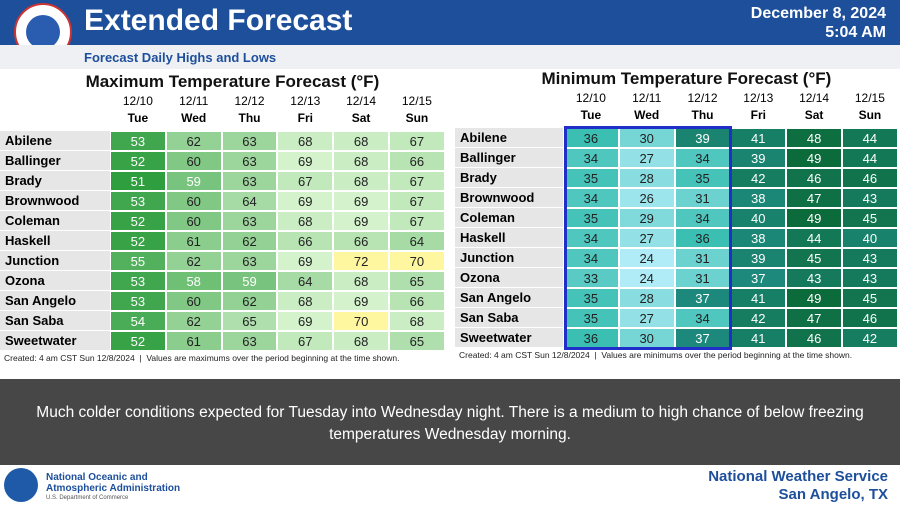  Describe the element at coordinates (55, 321) in the screenshot. I see `city-label: San Saba` at that location.